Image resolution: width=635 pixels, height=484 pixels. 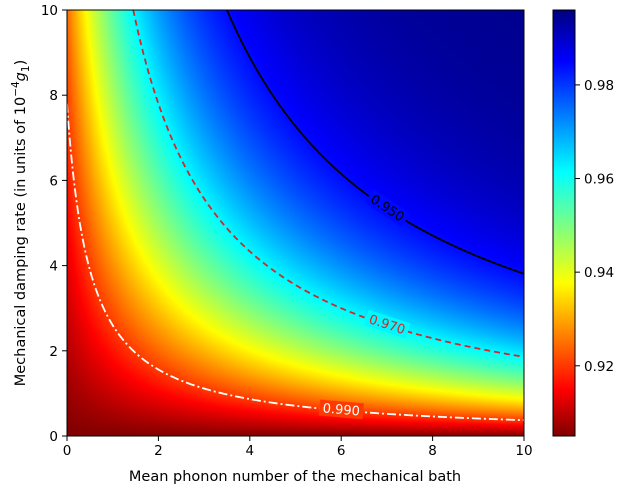 What do you see at coordinates (54, 224) in the screenshot?
I see `y-axis: 0 2 4 6 8 10` at bounding box center [54, 224].